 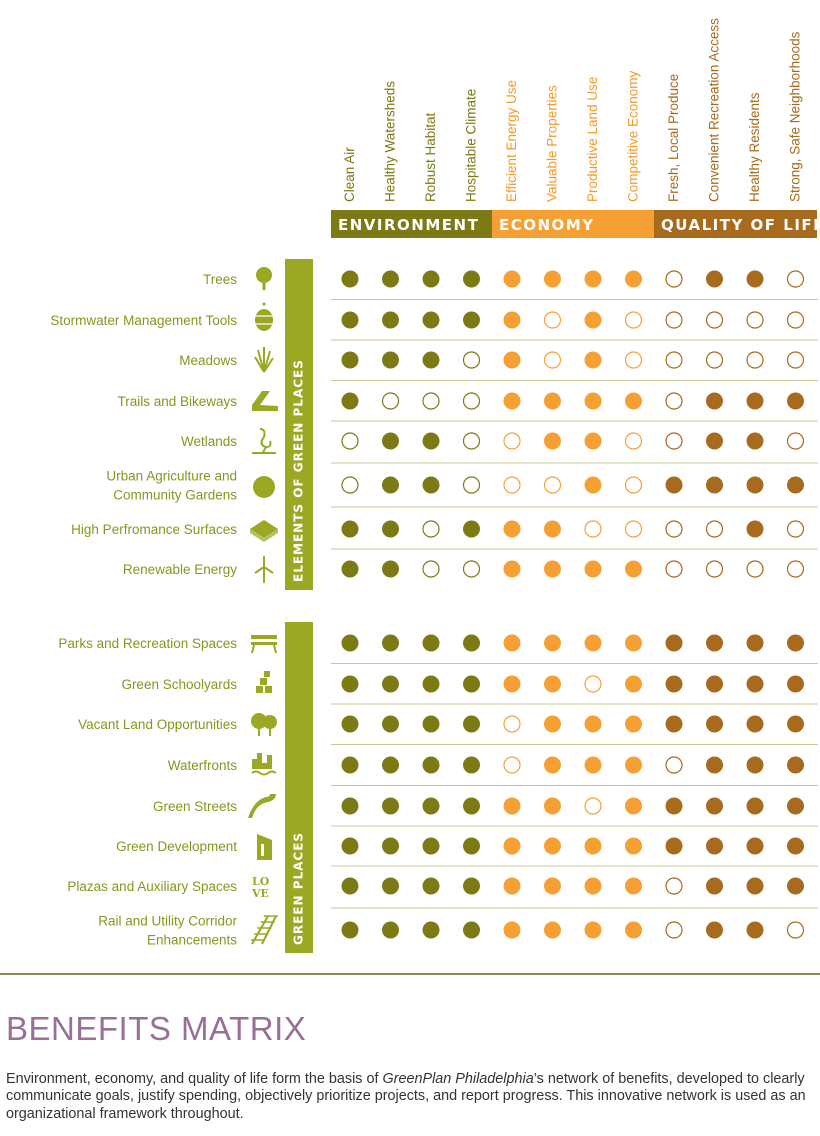 What do you see at coordinates (633, 136) in the screenshot?
I see `column-label: Competitive Economy` at bounding box center [633, 136].